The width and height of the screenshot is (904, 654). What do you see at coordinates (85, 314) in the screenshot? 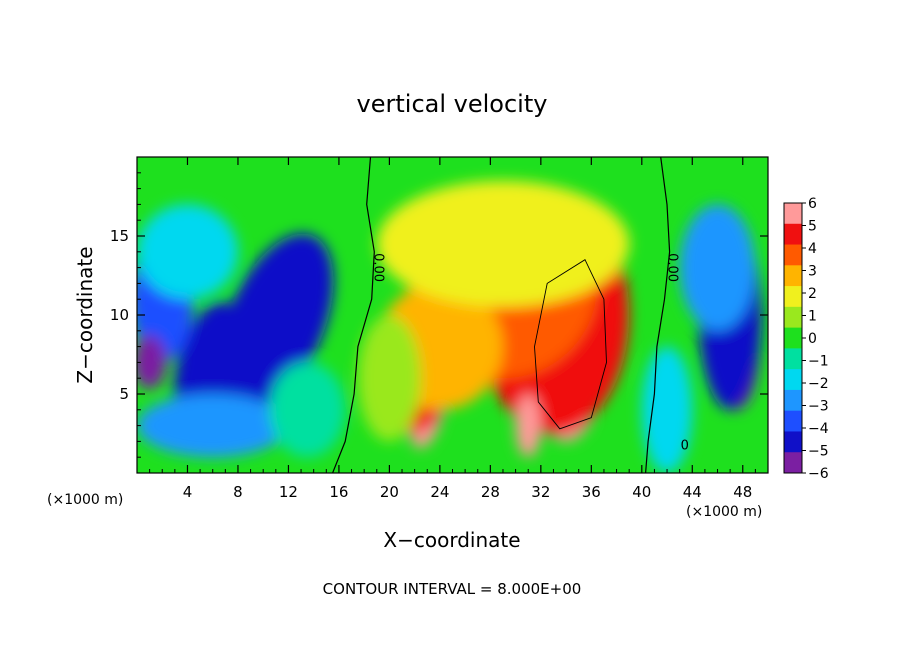
I see `y-axis-label: Z−coordinate` at bounding box center [85, 314].